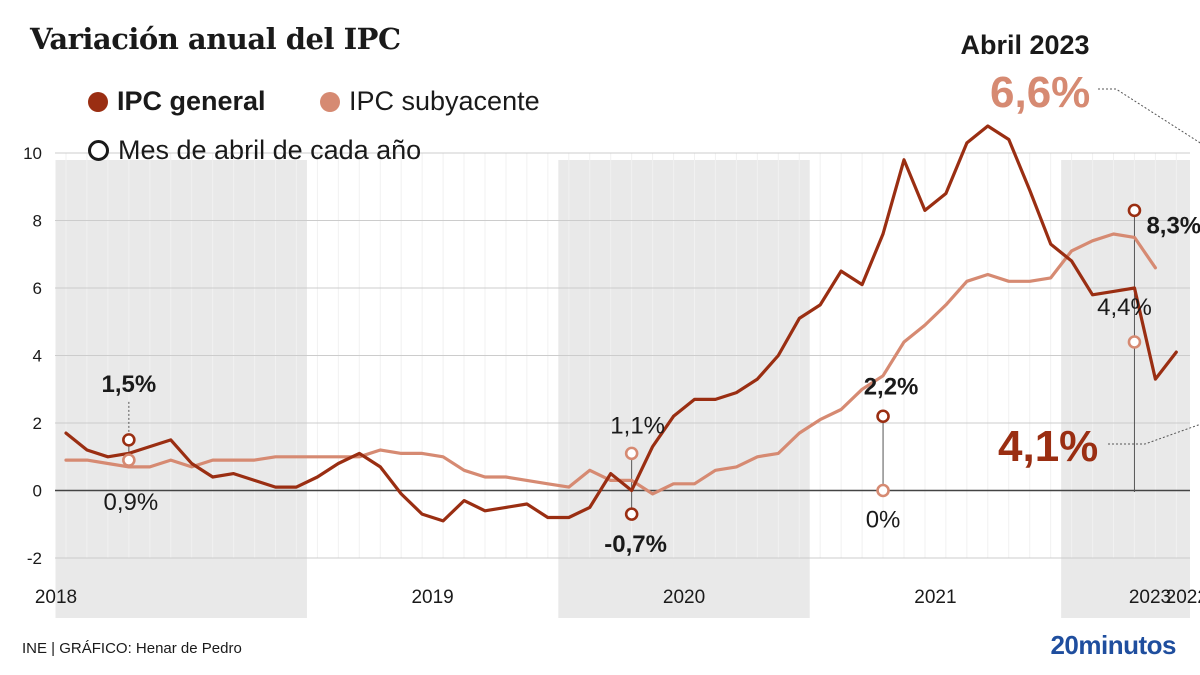 The width and height of the screenshot is (1200, 675). What do you see at coordinates (37, 491) in the screenshot?
I see `y-tick-label: 0` at bounding box center [37, 491].